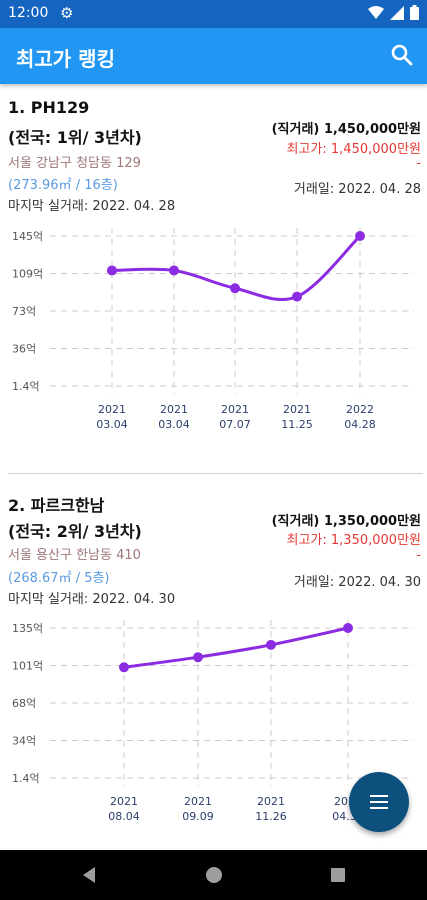 The height and width of the screenshot is (900, 427). I want to click on back-icon, so click(90, 875).